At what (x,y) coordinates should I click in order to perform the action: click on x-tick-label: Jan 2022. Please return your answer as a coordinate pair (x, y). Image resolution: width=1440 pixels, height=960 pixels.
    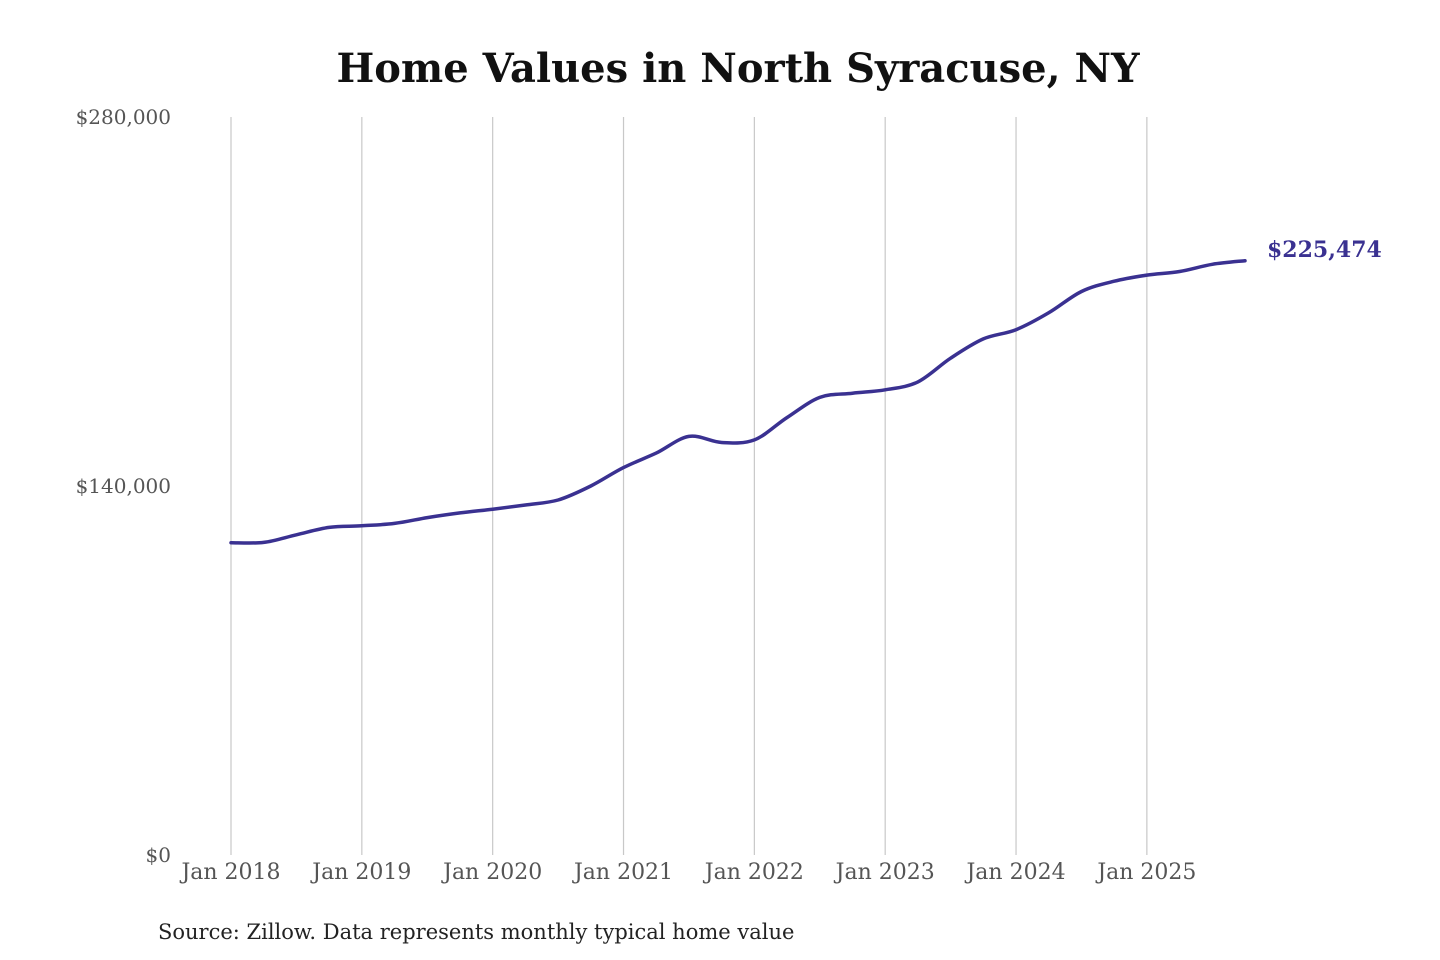
    Looking at the image, I should click on (753, 872).